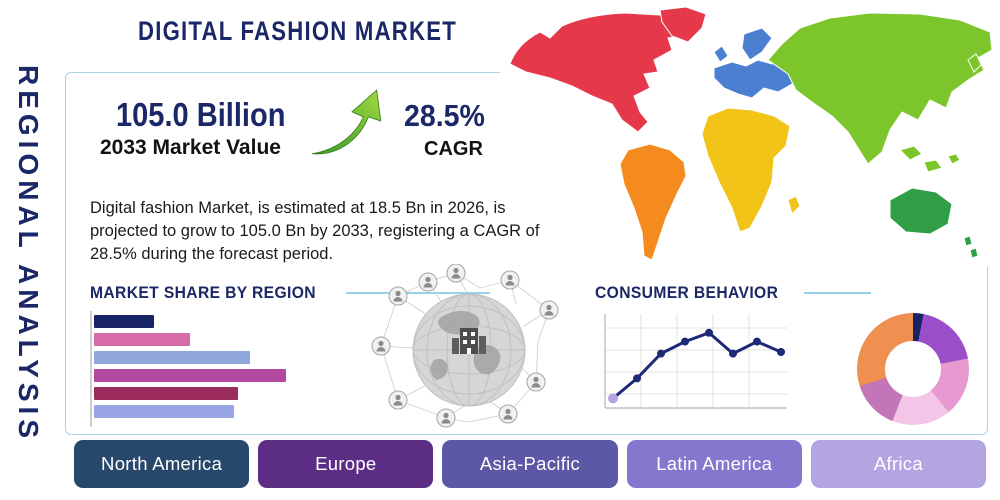 This screenshot has height=500, width=1000. I want to click on continent-africa, so click(751, 170).